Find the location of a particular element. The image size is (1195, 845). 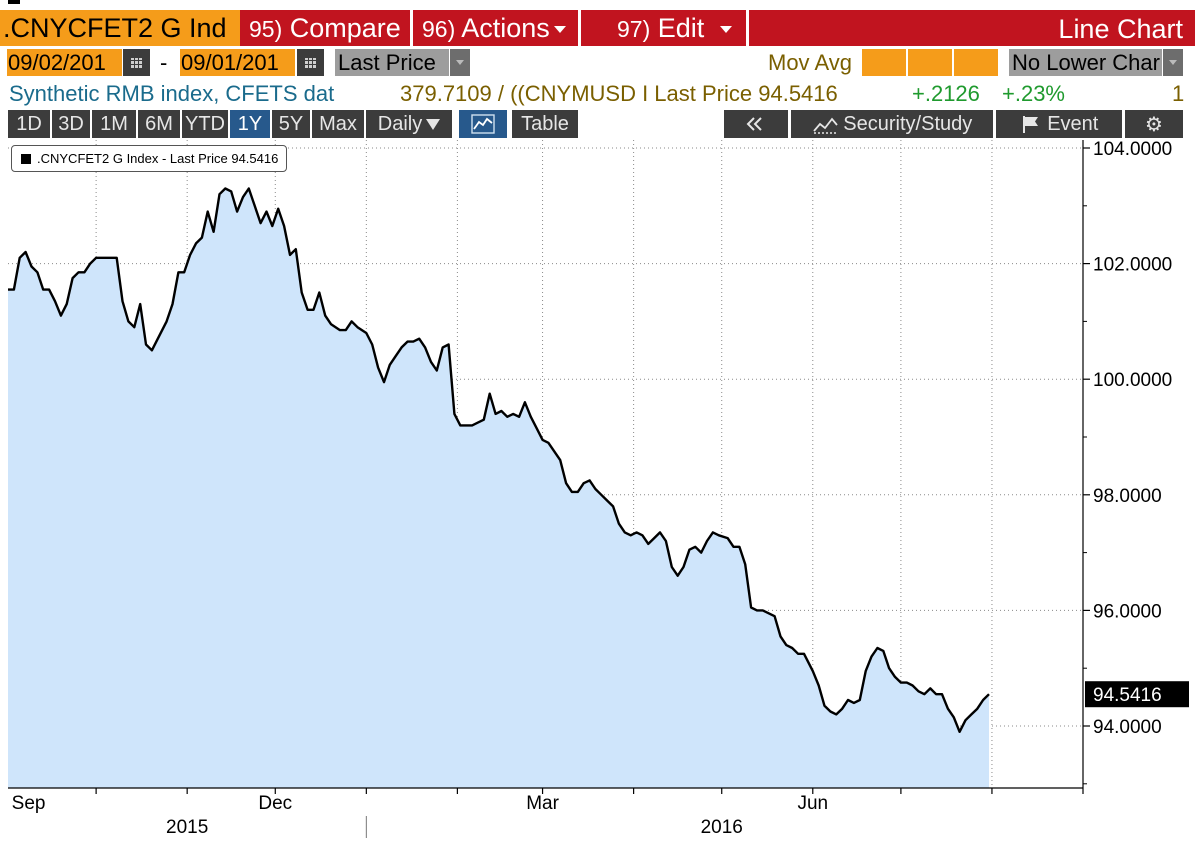

period-1m: 1M is located at coordinates (114, 124).